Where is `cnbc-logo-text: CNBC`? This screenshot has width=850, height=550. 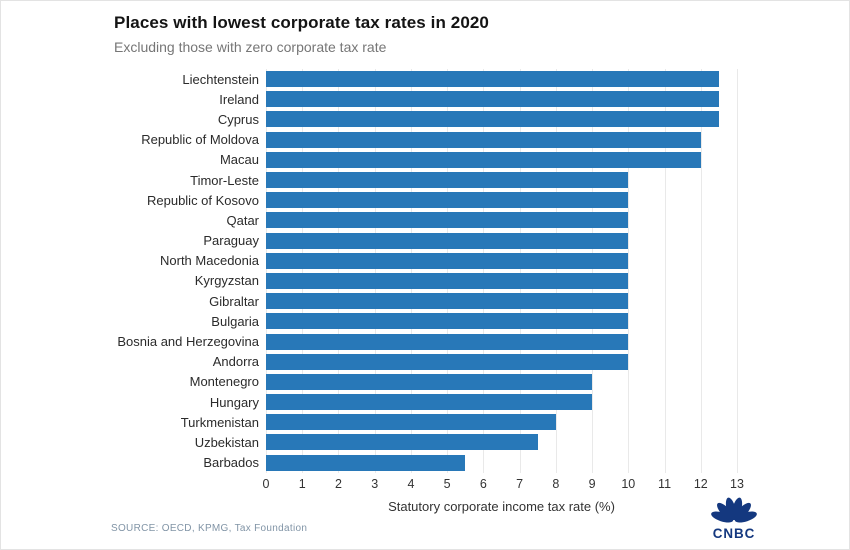 cnbc-logo-text: CNBC is located at coordinates (734, 533).